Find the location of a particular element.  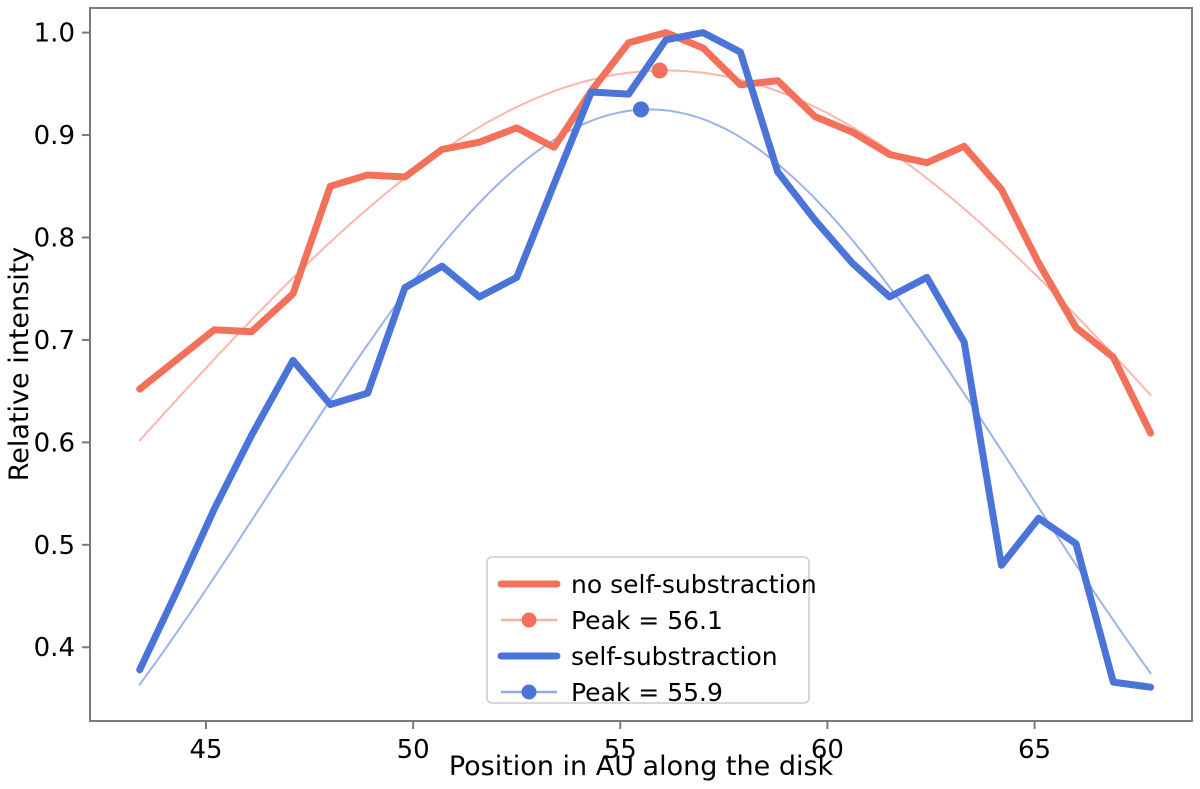

y-tick-label: 0.4 is located at coordinates (54, 648).